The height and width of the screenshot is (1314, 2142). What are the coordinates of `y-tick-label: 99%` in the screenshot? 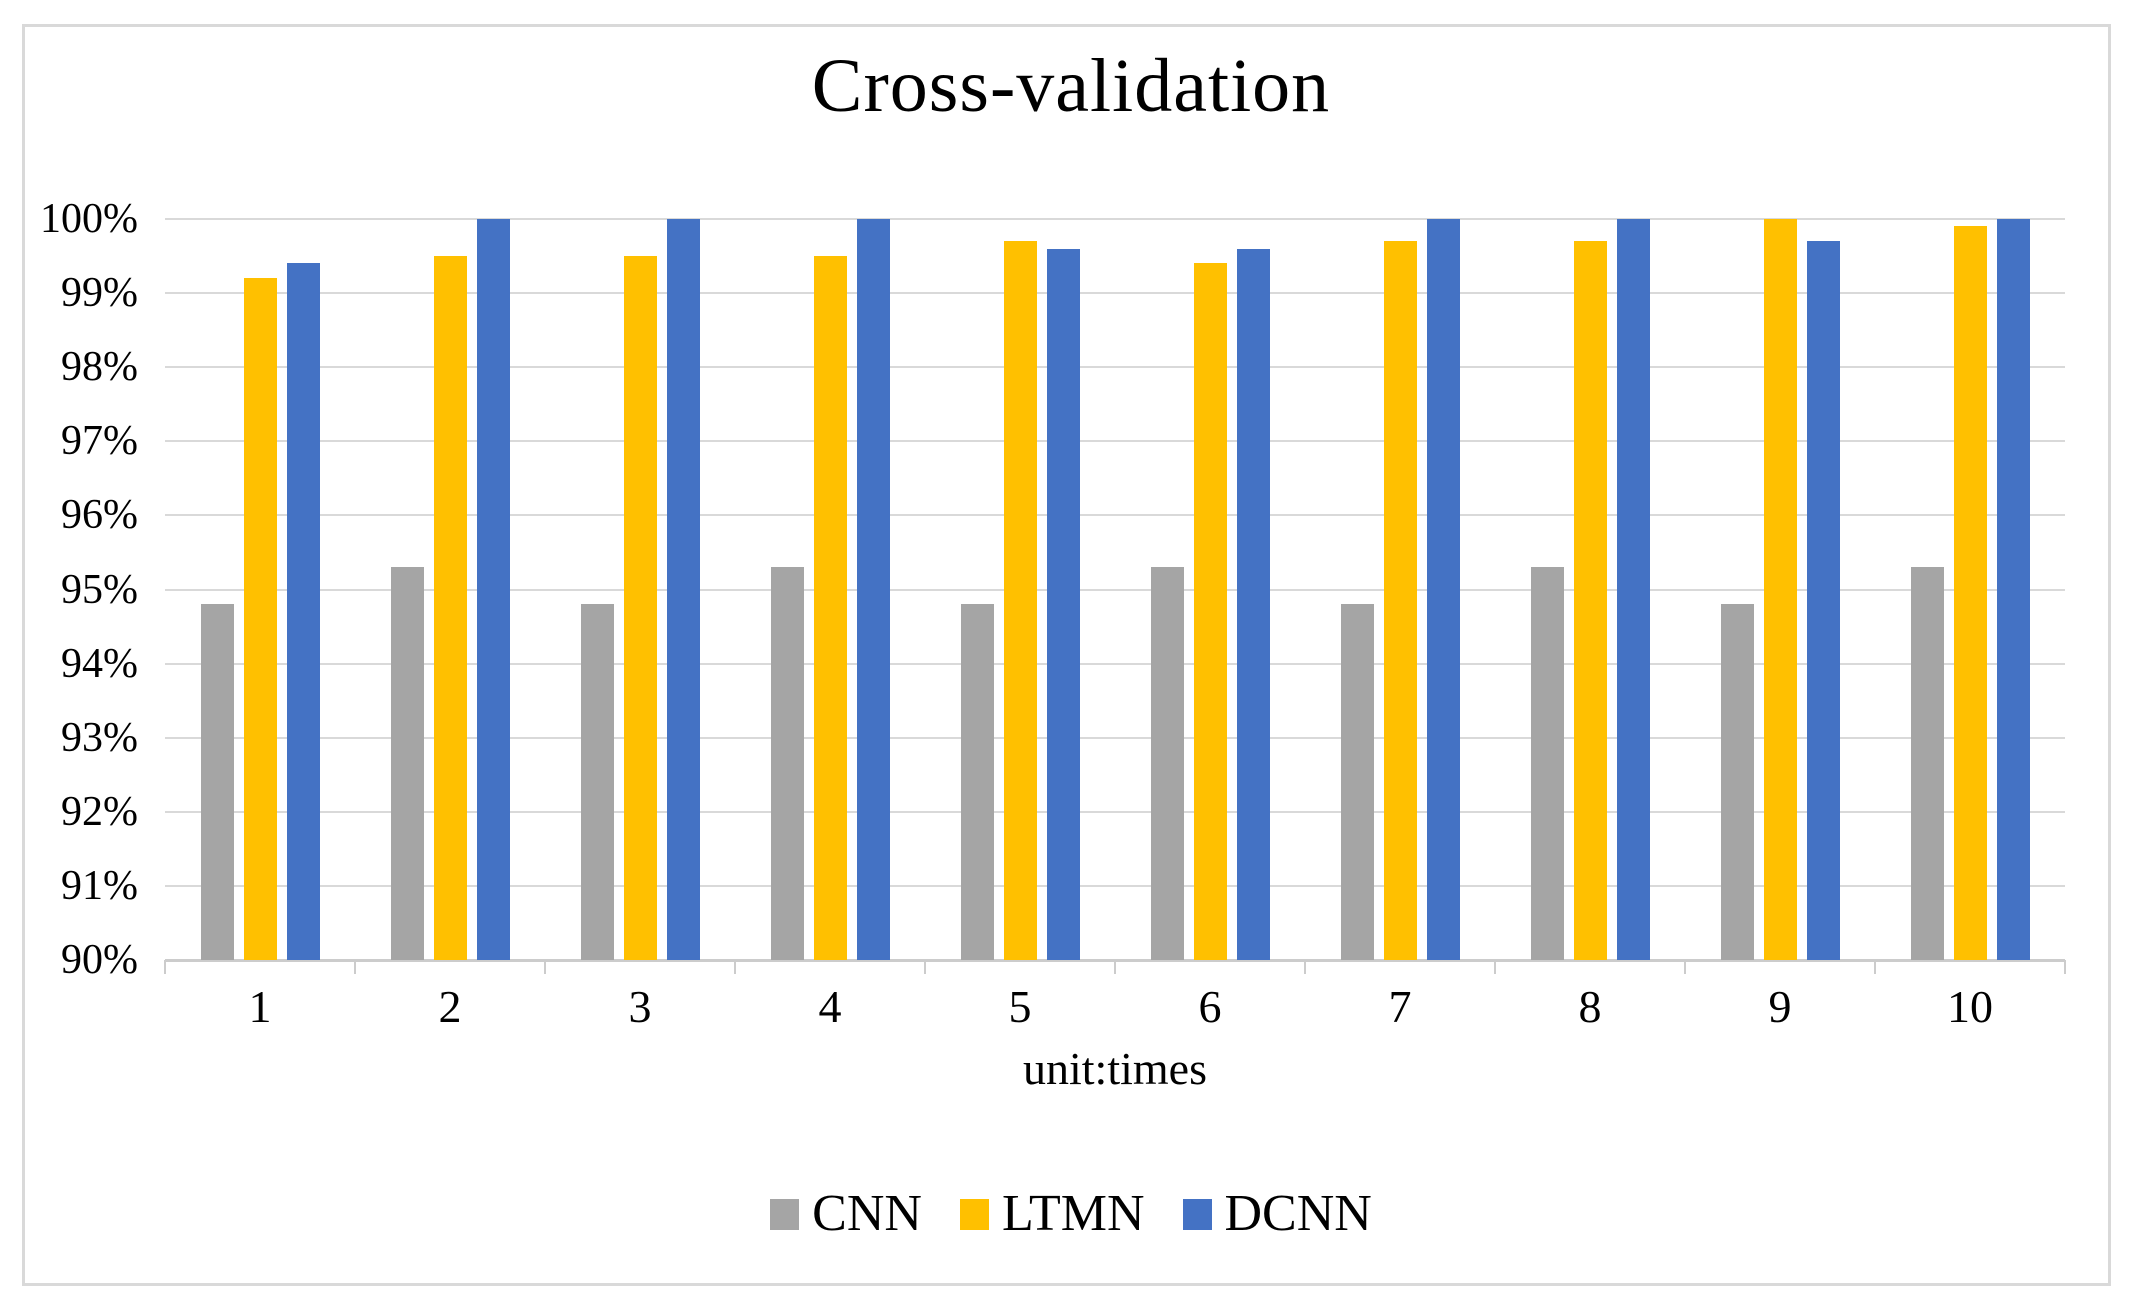 It's located at (99, 293).